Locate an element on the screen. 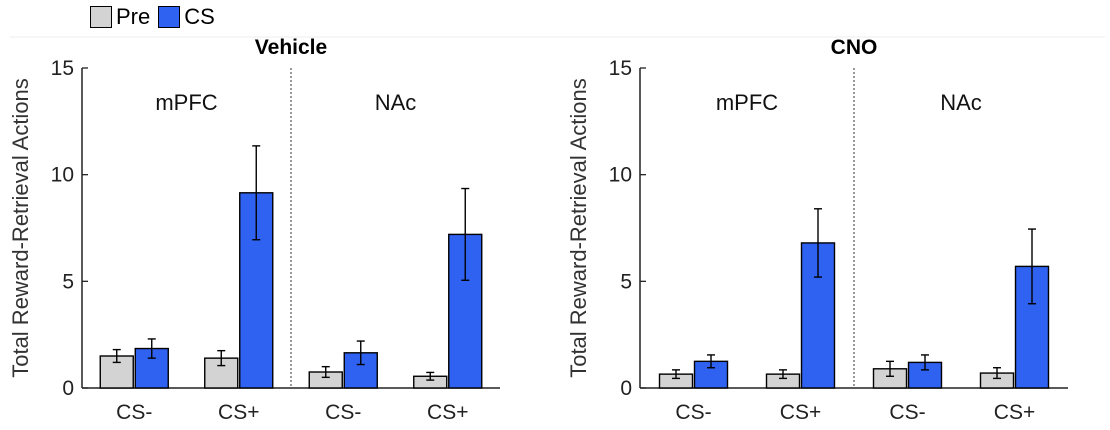 Image resolution: width=1110 pixels, height=430 pixels. legend-label-pre: Pre is located at coordinates (133, 16).